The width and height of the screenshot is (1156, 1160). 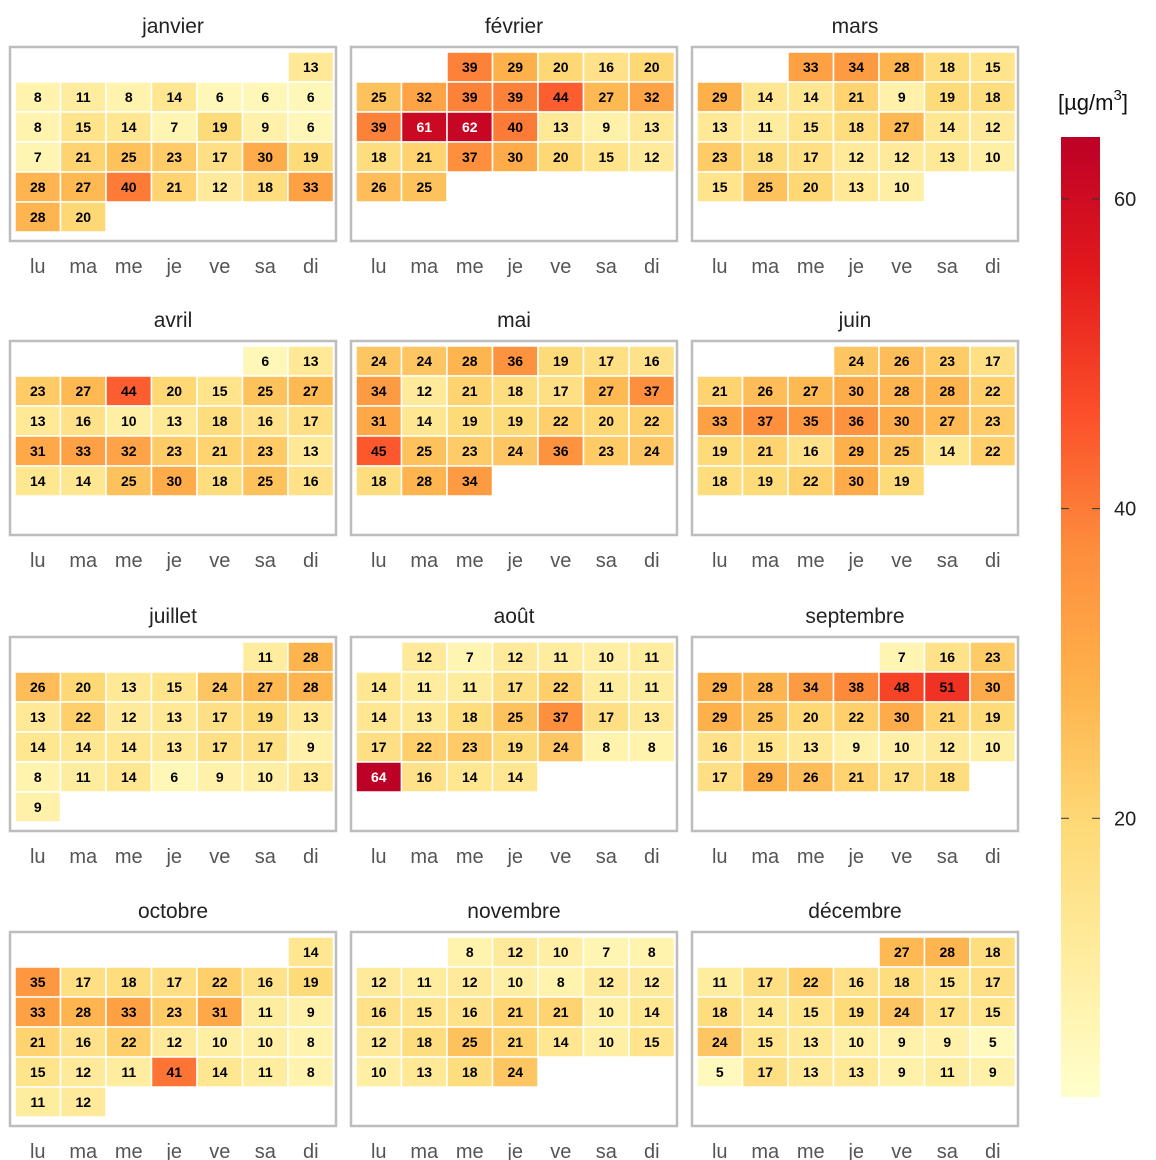 What do you see at coordinates (720, 1150) in the screenshot?
I see `weekday-label: lu` at bounding box center [720, 1150].